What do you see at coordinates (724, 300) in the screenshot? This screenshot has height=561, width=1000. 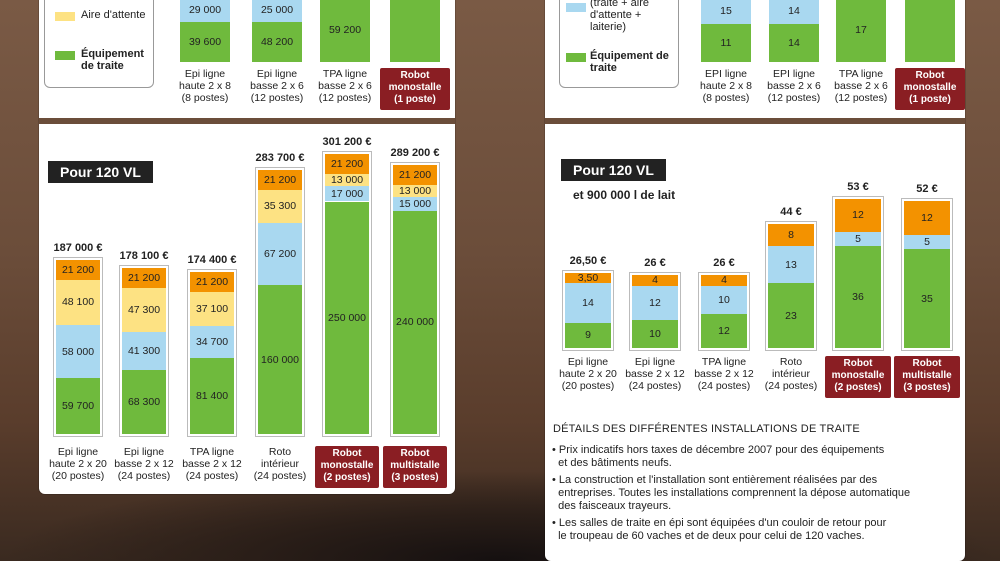 I see `bar-segment-blue: 10` at bounding box center [724, 300].